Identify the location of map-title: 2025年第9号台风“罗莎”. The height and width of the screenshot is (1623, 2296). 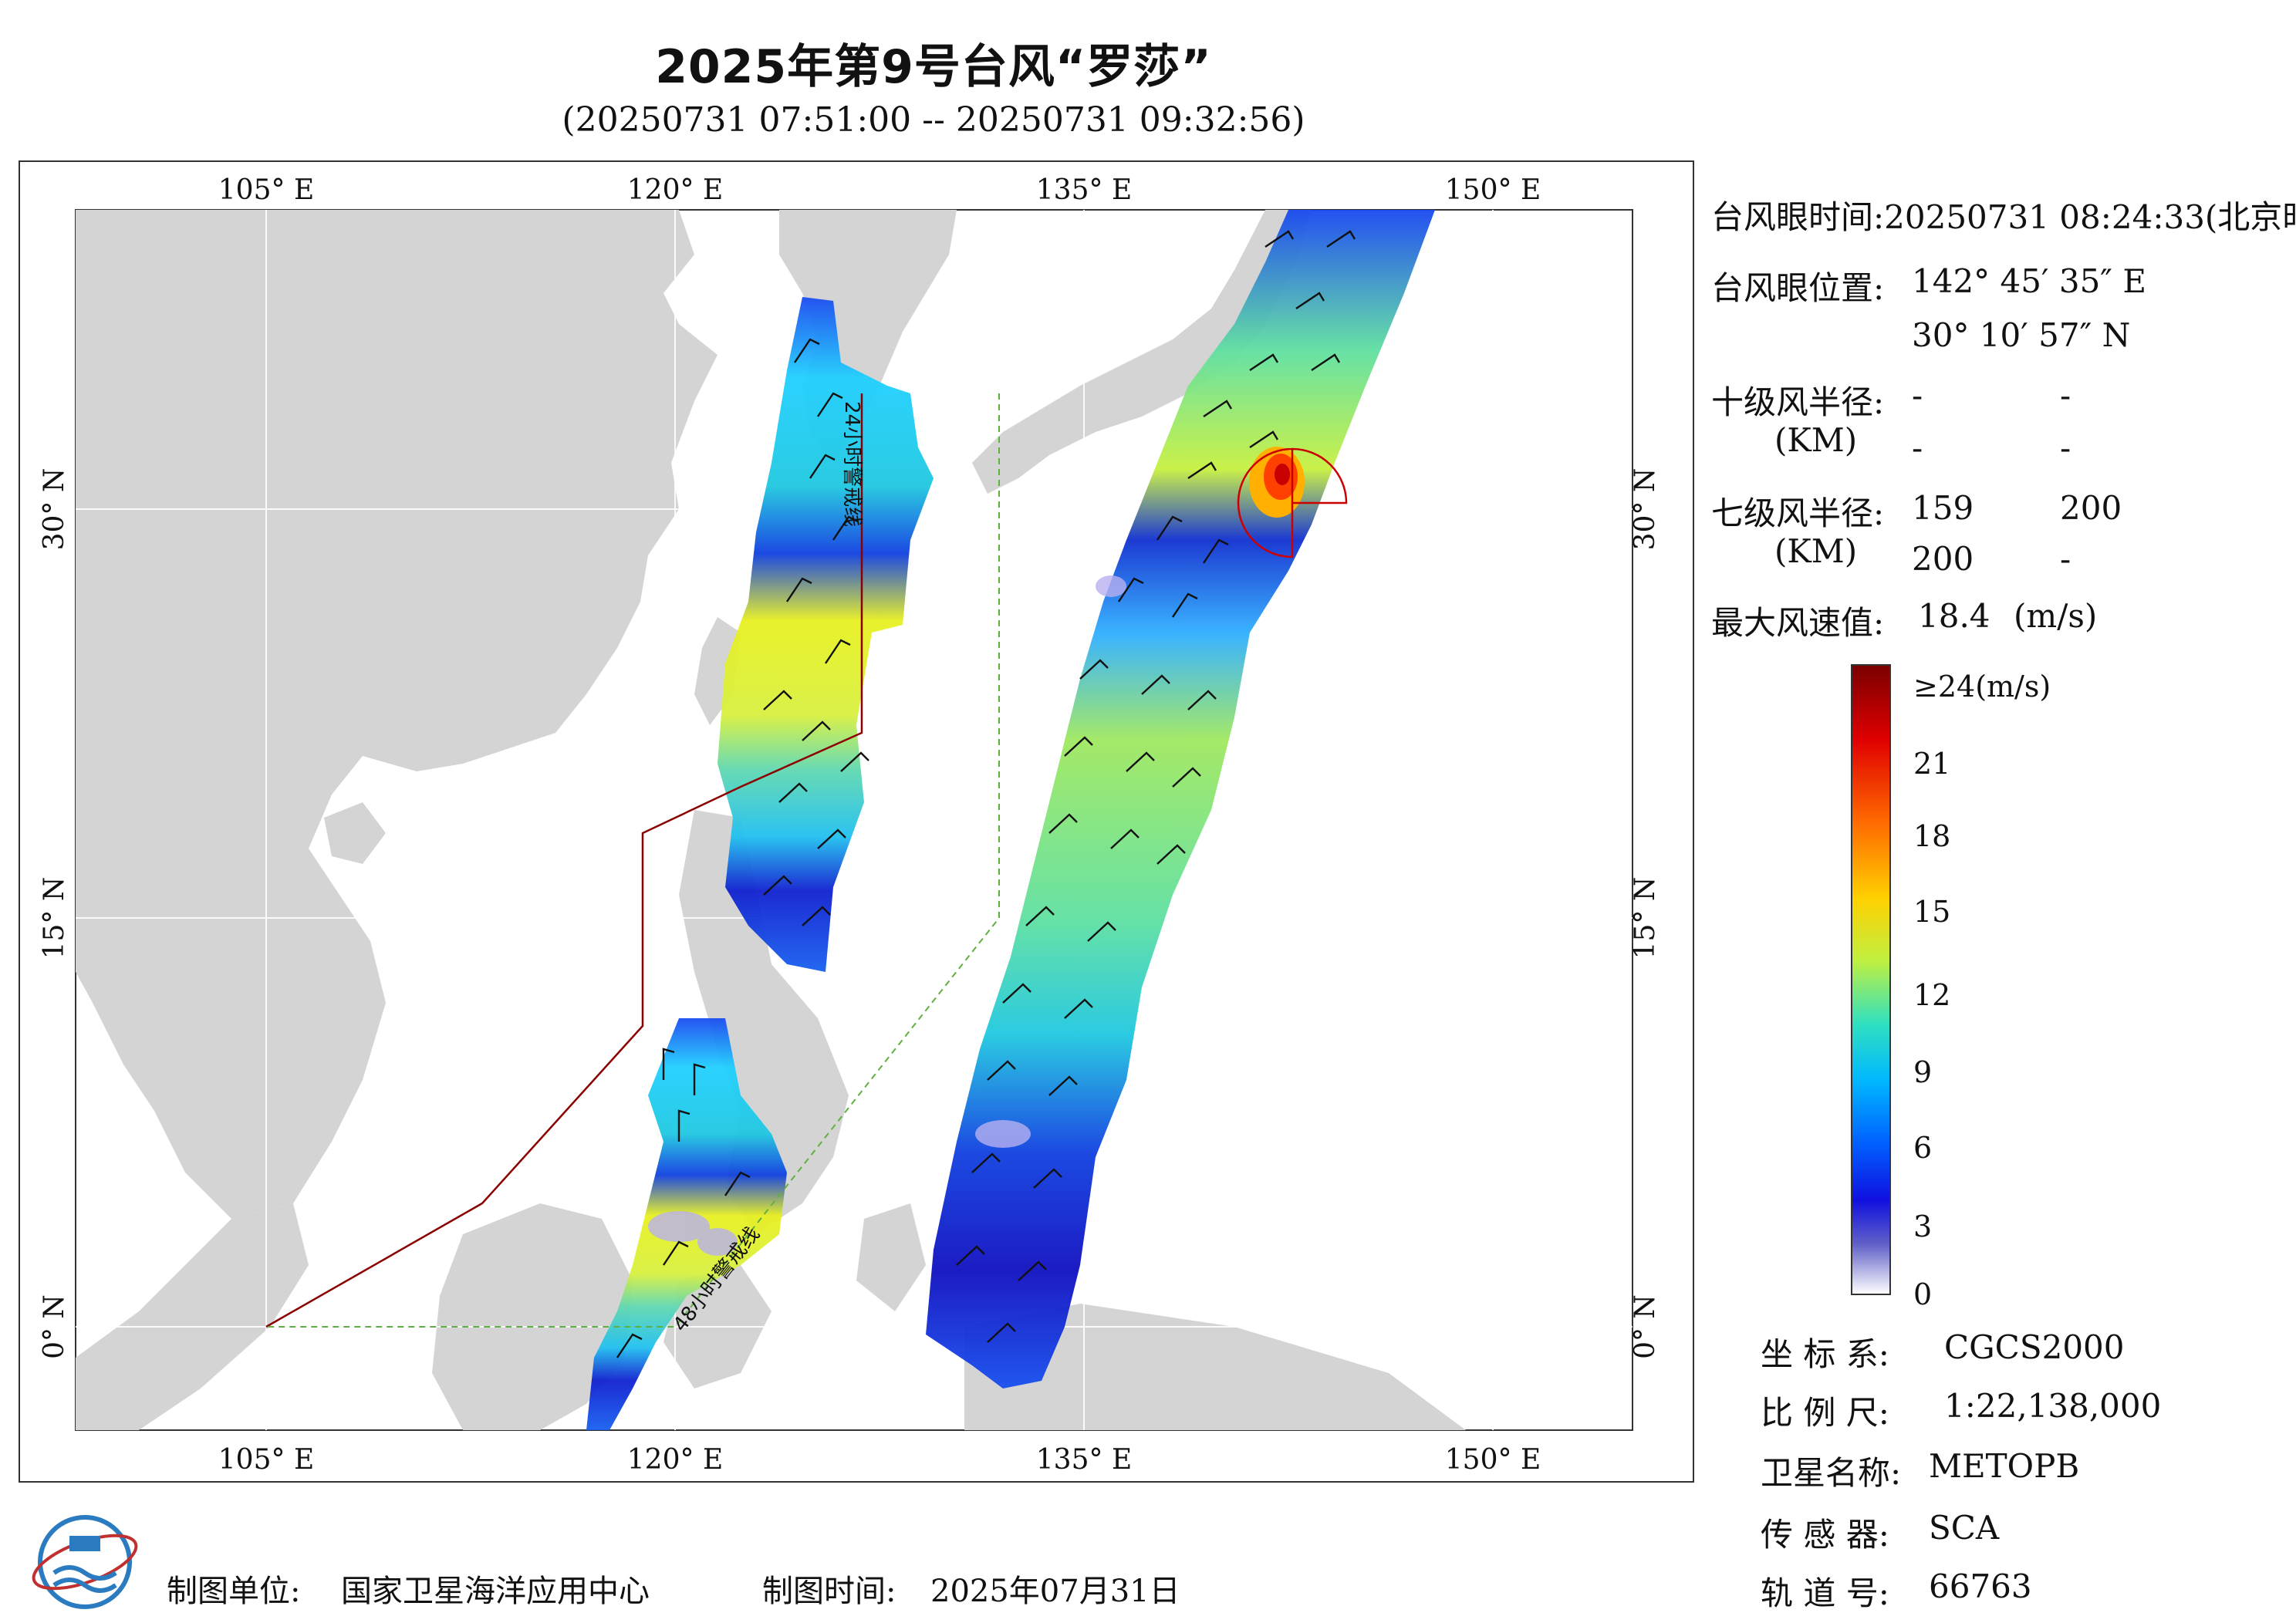
(933, 67).